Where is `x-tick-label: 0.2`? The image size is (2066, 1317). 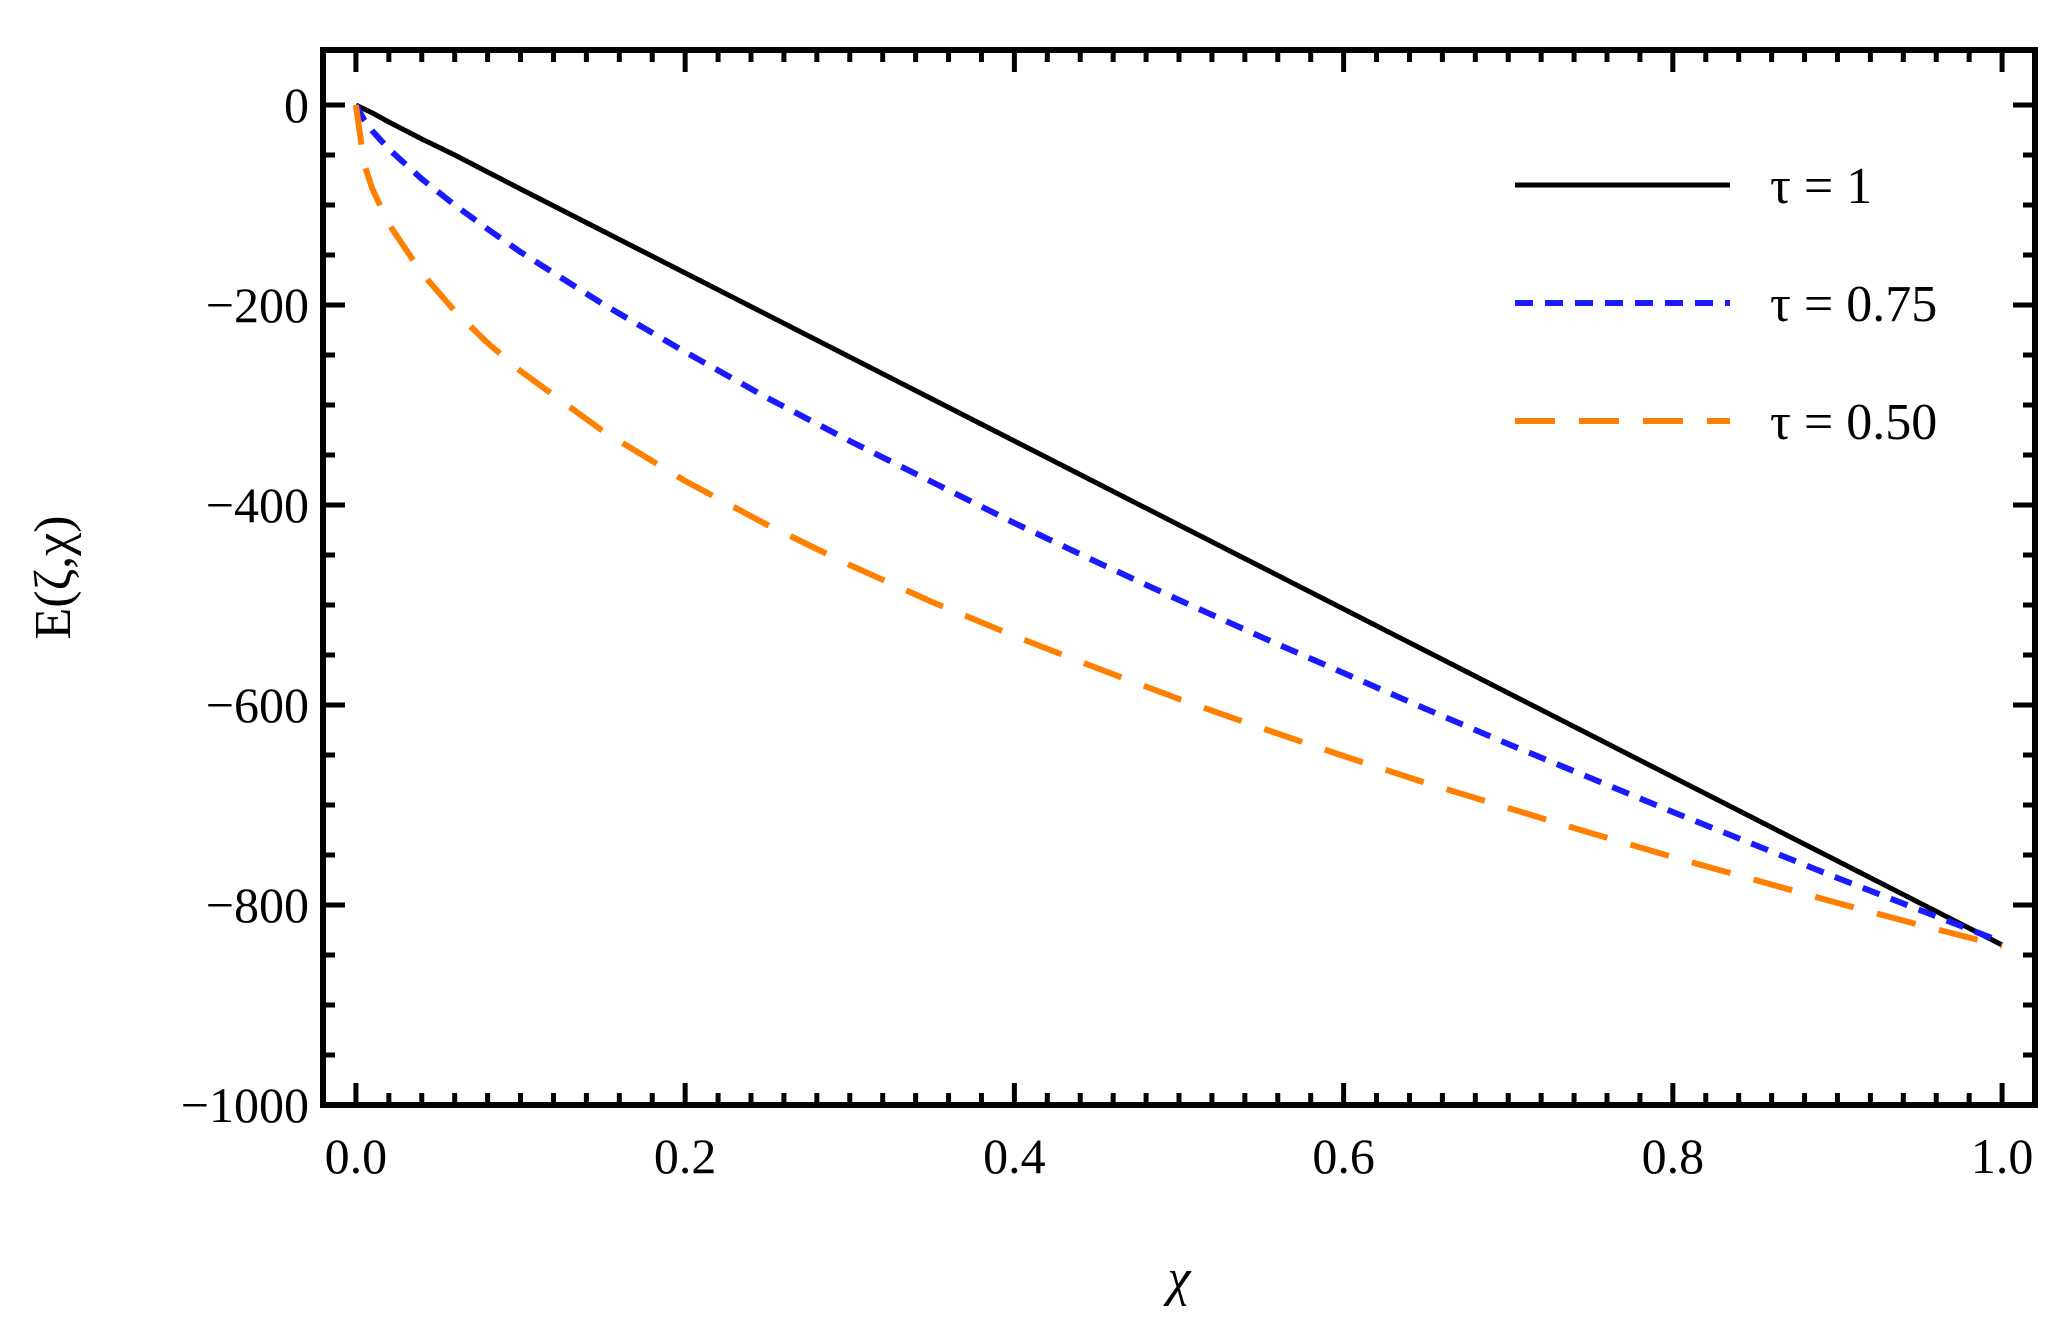 x-tick-label: 0.2 is located at coordinates (685, 1156).